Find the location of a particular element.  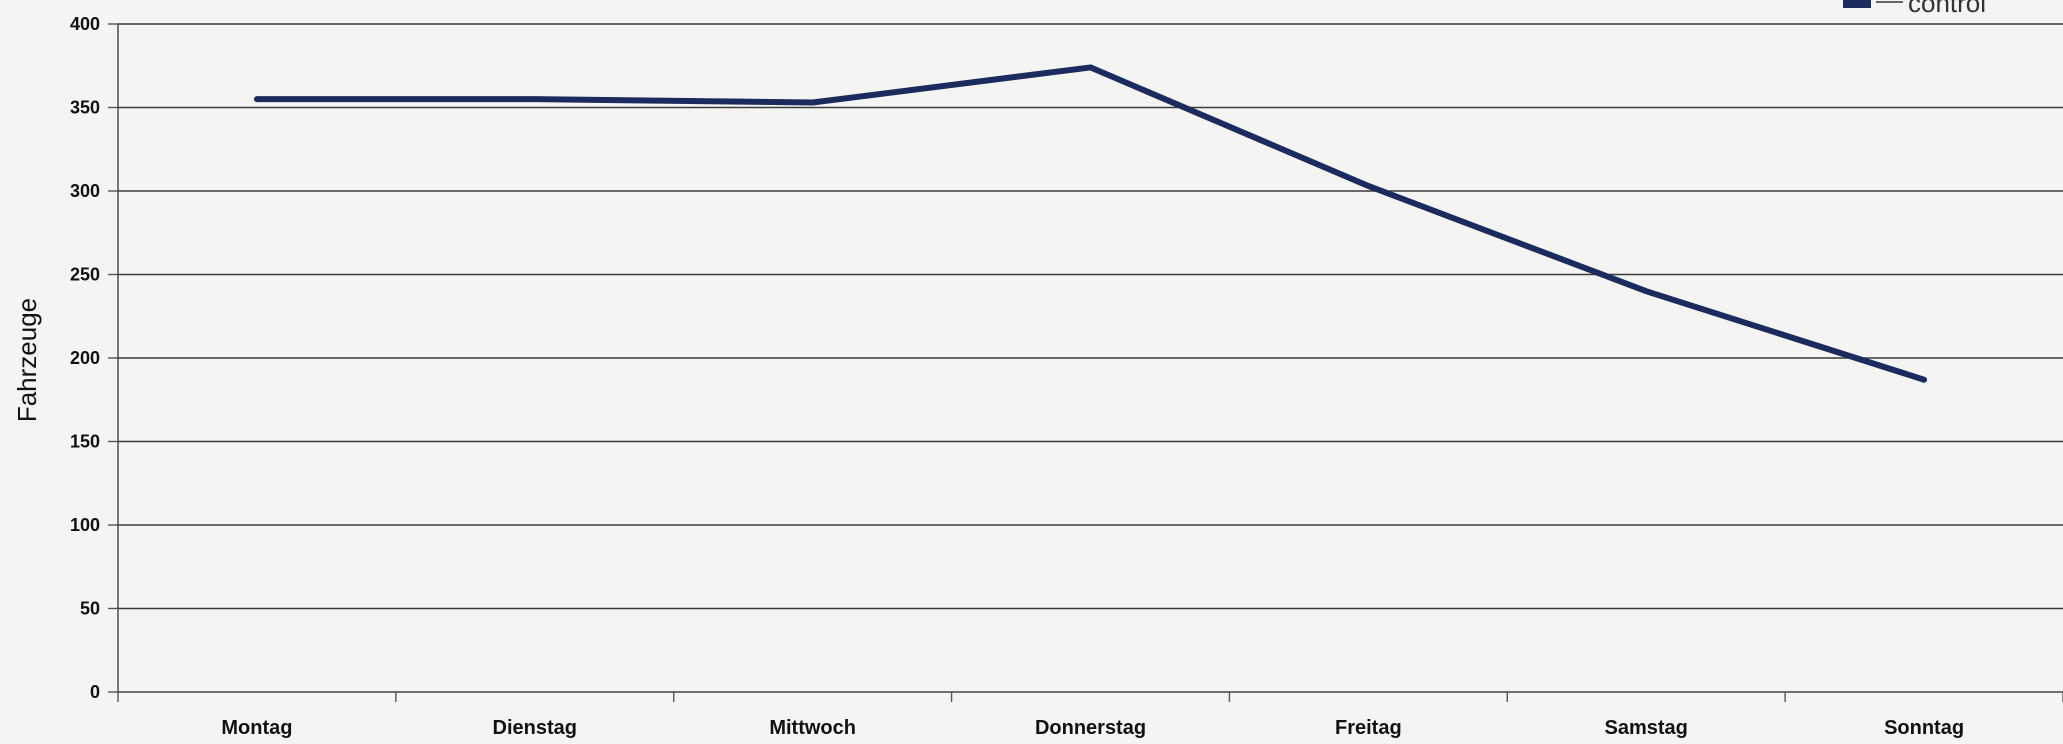

x-tick-label-dienstag: Dienstag is located at coordinates (535, 728).